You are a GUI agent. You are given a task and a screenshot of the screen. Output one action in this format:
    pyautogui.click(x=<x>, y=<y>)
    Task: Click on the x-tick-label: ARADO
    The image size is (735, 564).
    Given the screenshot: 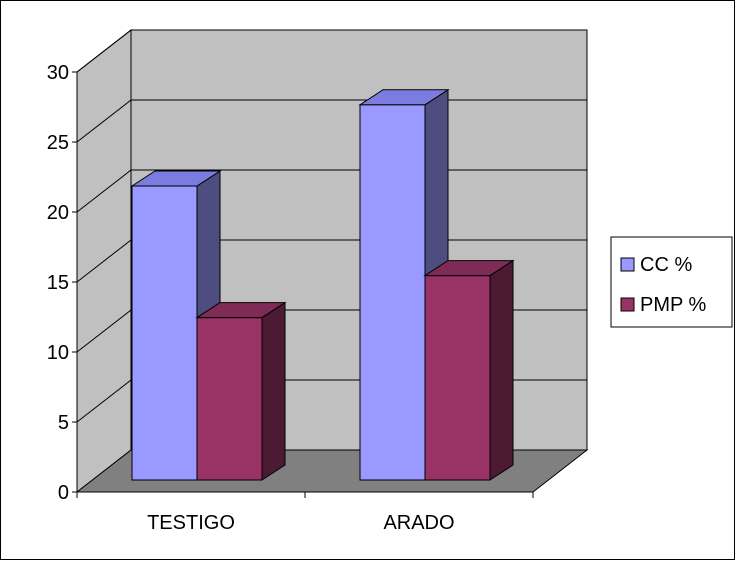 What is the action you would take?
    pyautogui.click(x=418, y=523)
    